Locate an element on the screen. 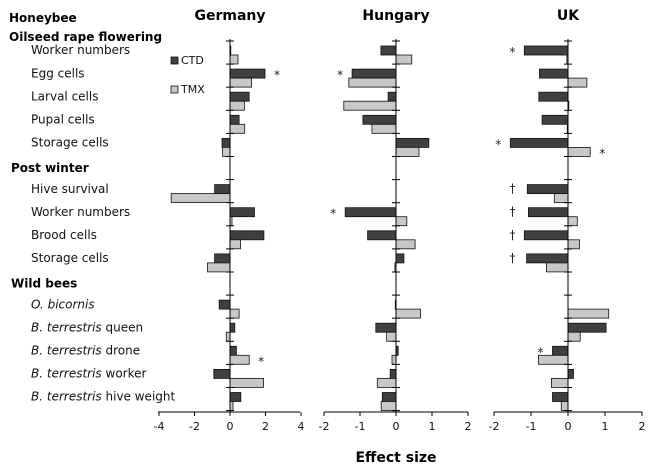  section-header: Honeybee is located at coordinates (43, 18).